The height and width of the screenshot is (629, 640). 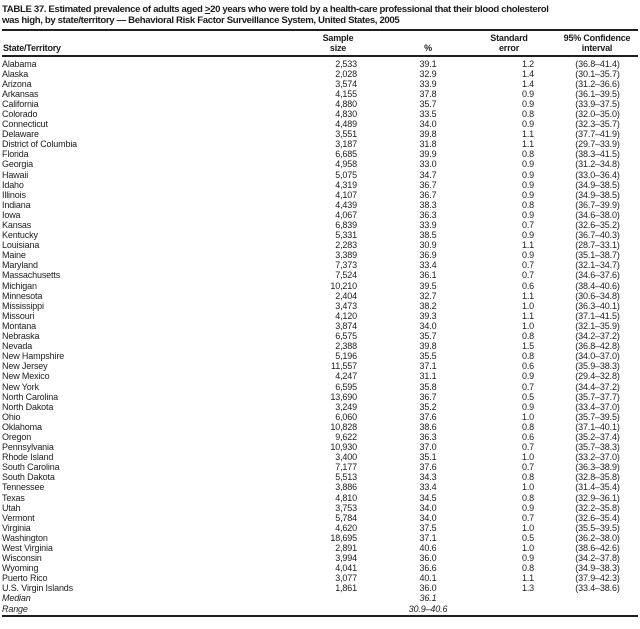 What do you see at coordinates (346, 103) in the screenshot?
I see `sample-size-cell: 4,880` at bounding box center [346, 103].